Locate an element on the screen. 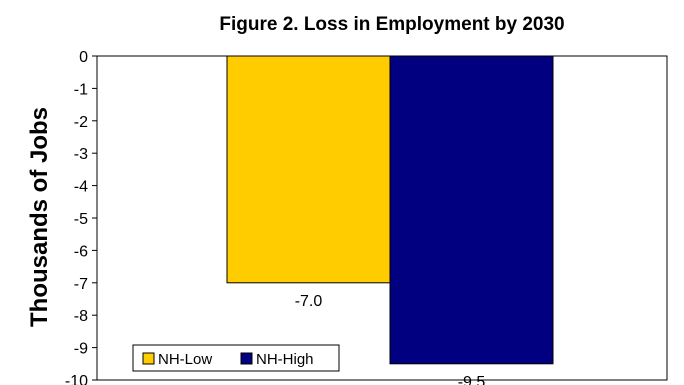 The height and width of the screenshot is (385, 684). legend: NH-Low NH-High is located at coordinates (236, 358).